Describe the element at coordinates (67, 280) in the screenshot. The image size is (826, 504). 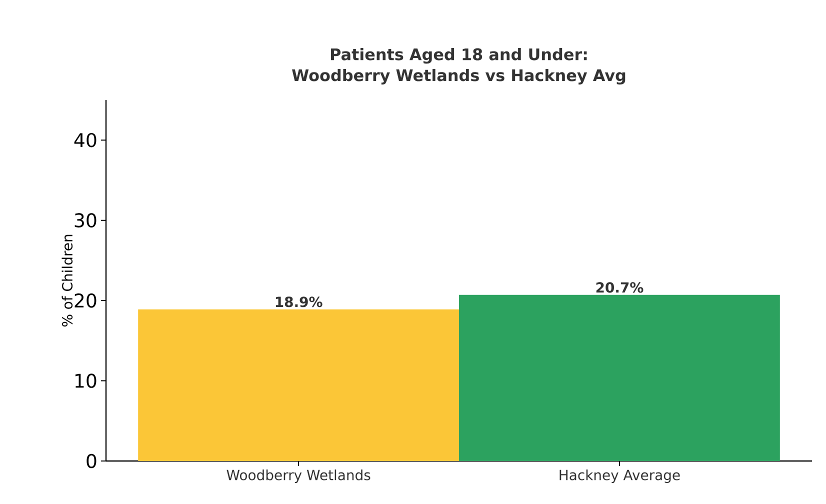
I see `y-axis-title: % of Children` at that location.